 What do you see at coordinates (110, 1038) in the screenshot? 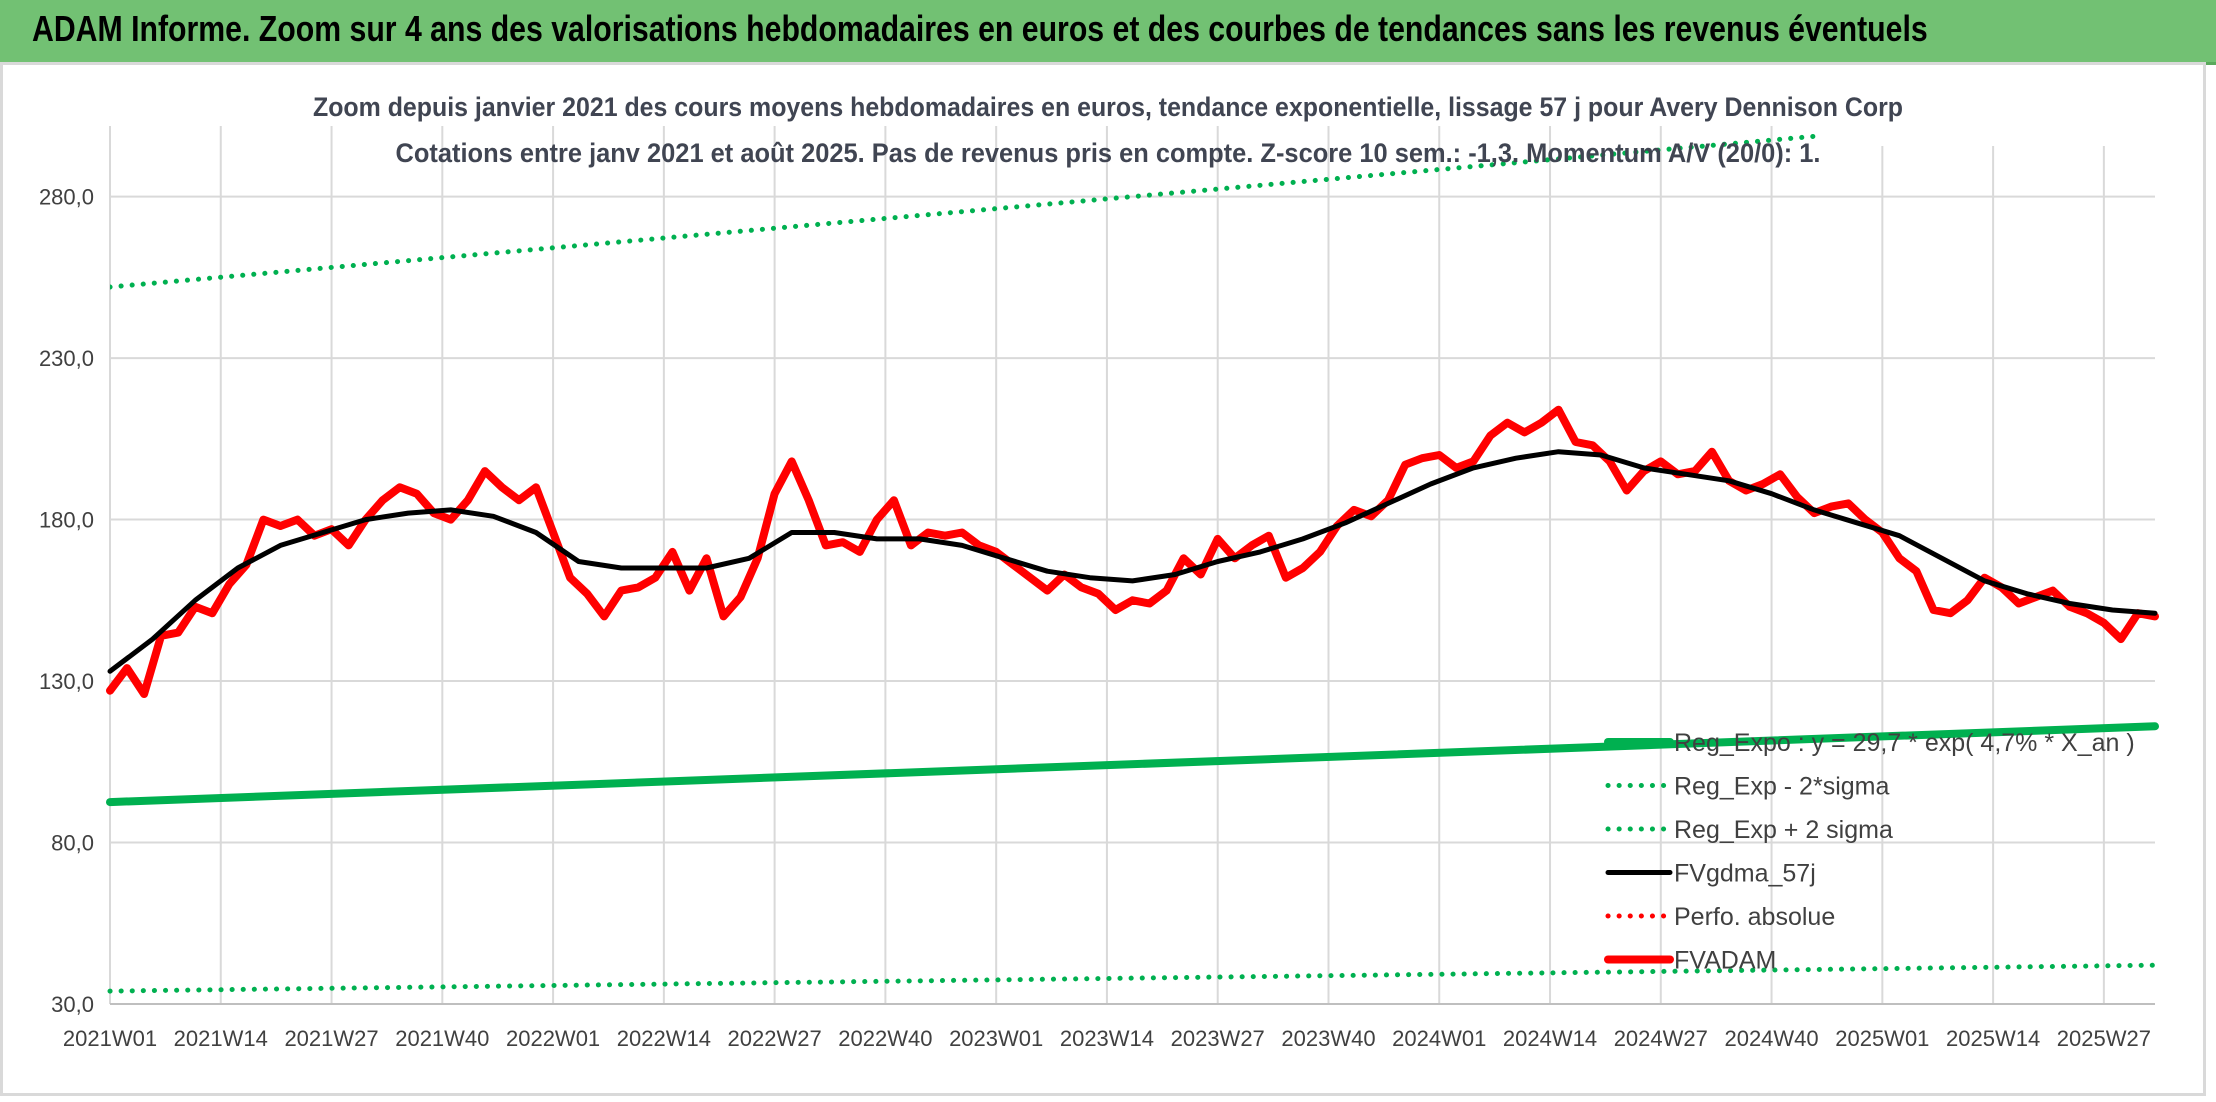
I see `x-tick-label: 2021W01` at bounding box center [110, 1038].